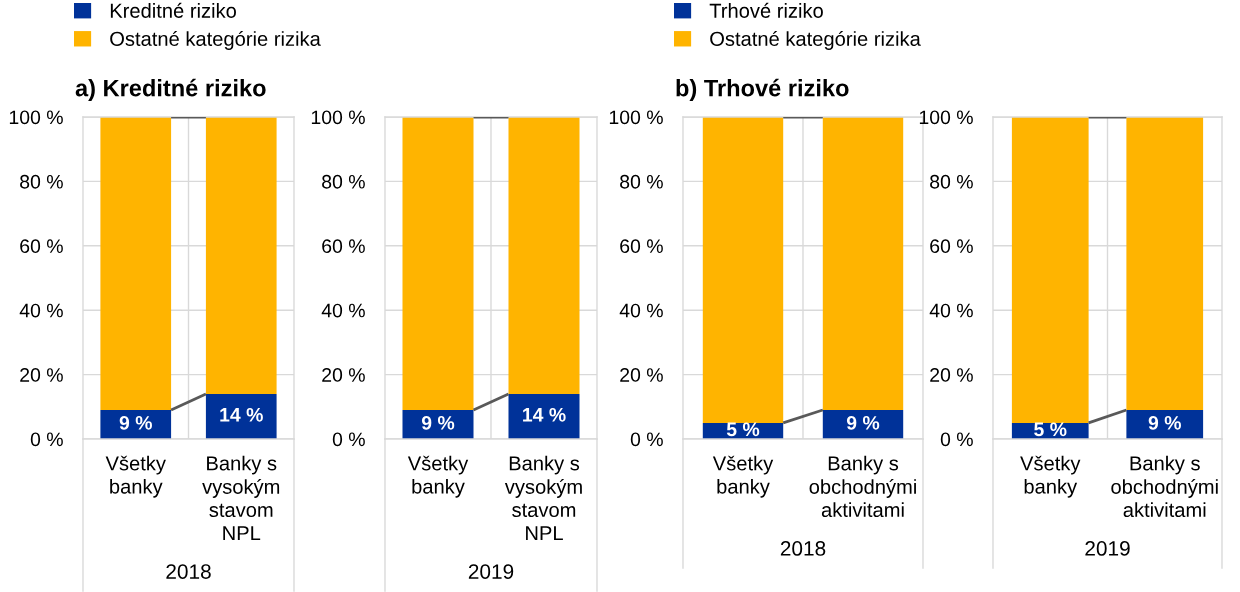 Image resolution: width=1240 pixels, height=592 pixels. I want to click on legend-label: Trhové riziko, so click(766, 10).